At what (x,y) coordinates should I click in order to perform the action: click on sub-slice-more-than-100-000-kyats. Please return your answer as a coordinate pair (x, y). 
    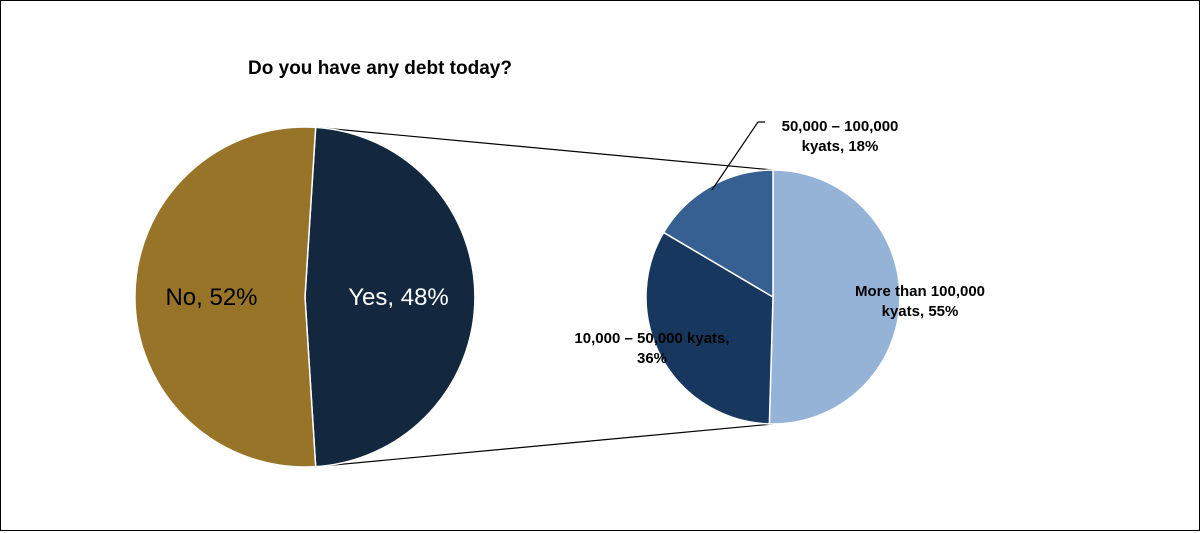
    Looking at the image, I should click on (834, 297).